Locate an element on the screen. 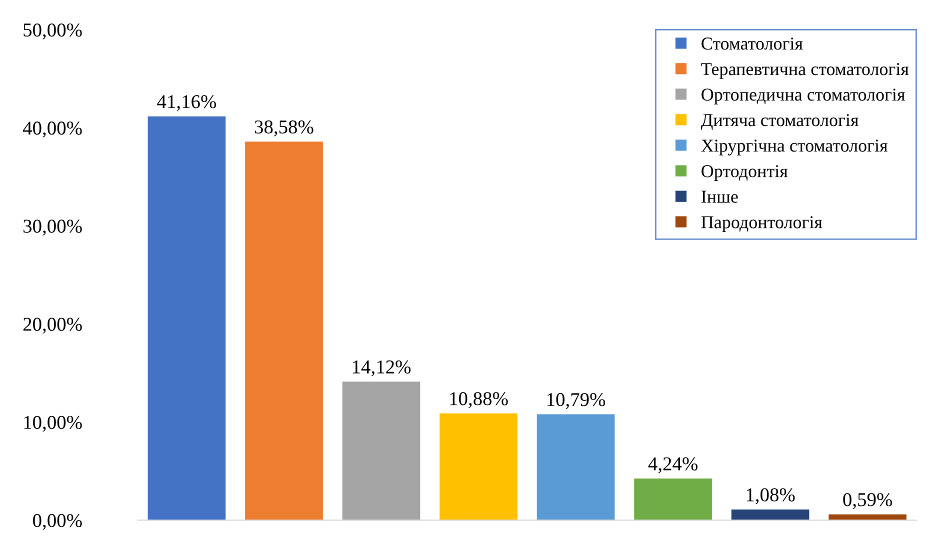  data-label: 4,24% is located at coordinates (673, 465).